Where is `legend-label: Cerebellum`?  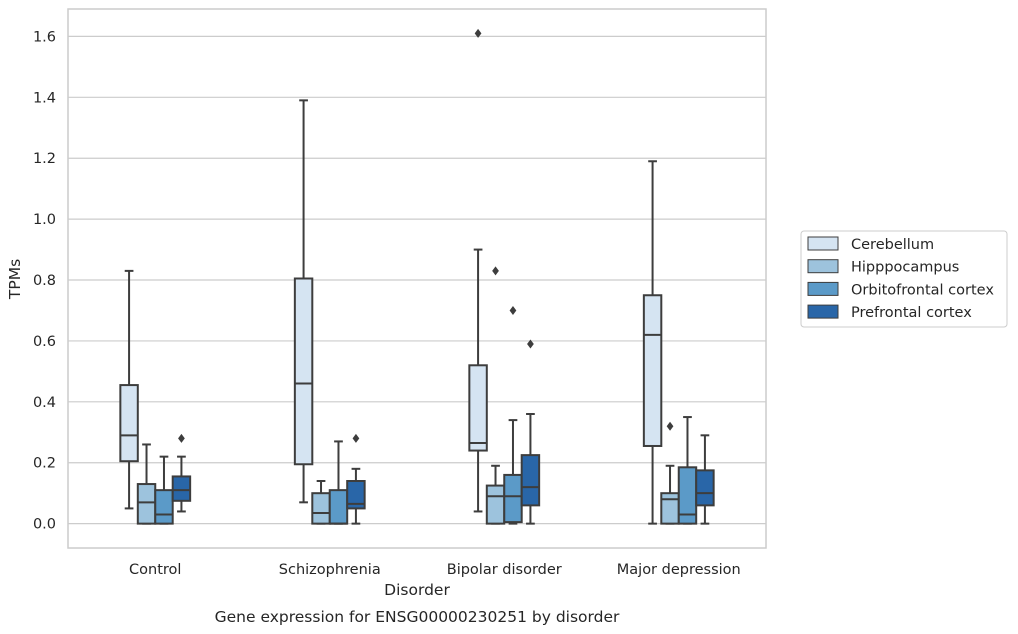 legend-label: Cerebellum is located at coordinates (892, 245).